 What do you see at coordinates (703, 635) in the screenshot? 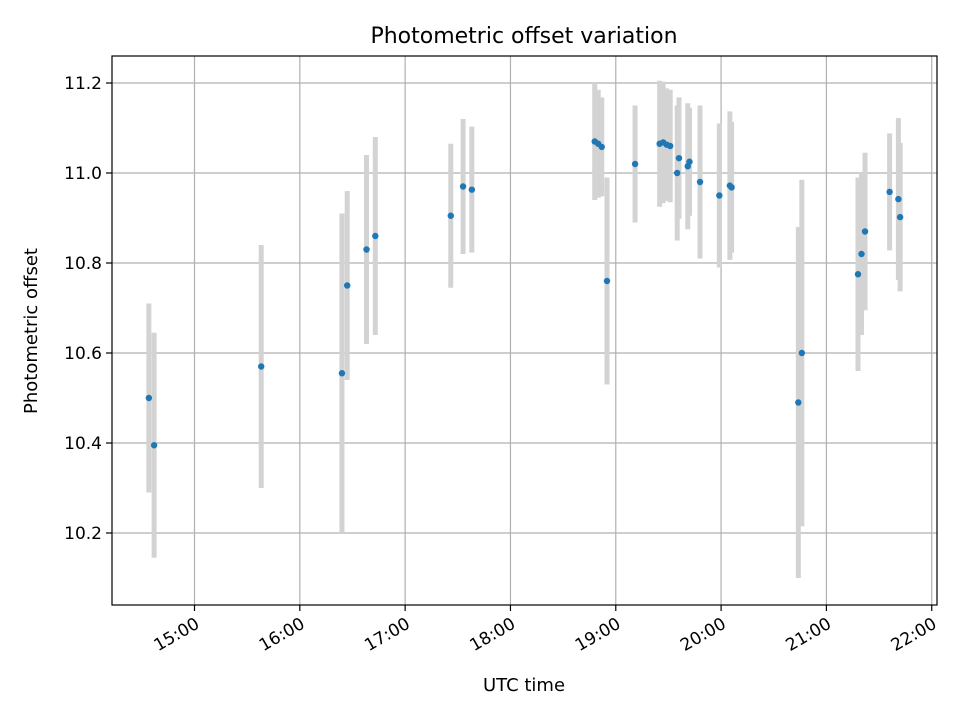
I see `x-tick-label: 20:00` at bounding box center [703, 635].